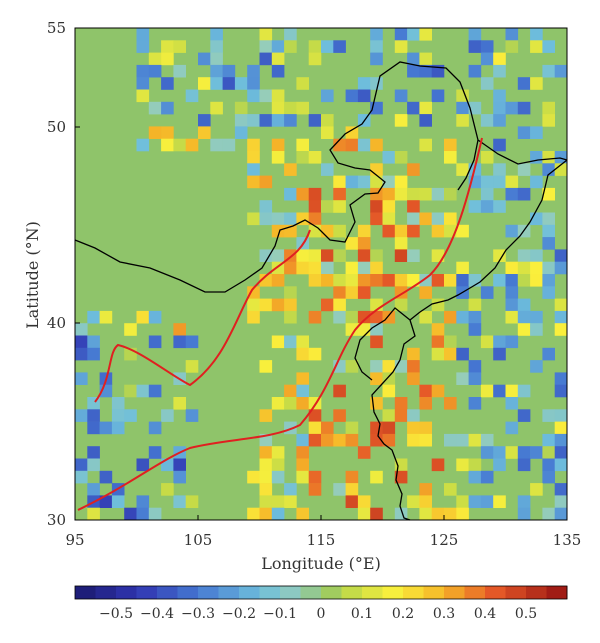 The height and width of the screenshot is (643, 600). I want to click on y-tick-label: 55, so click(56, 28).